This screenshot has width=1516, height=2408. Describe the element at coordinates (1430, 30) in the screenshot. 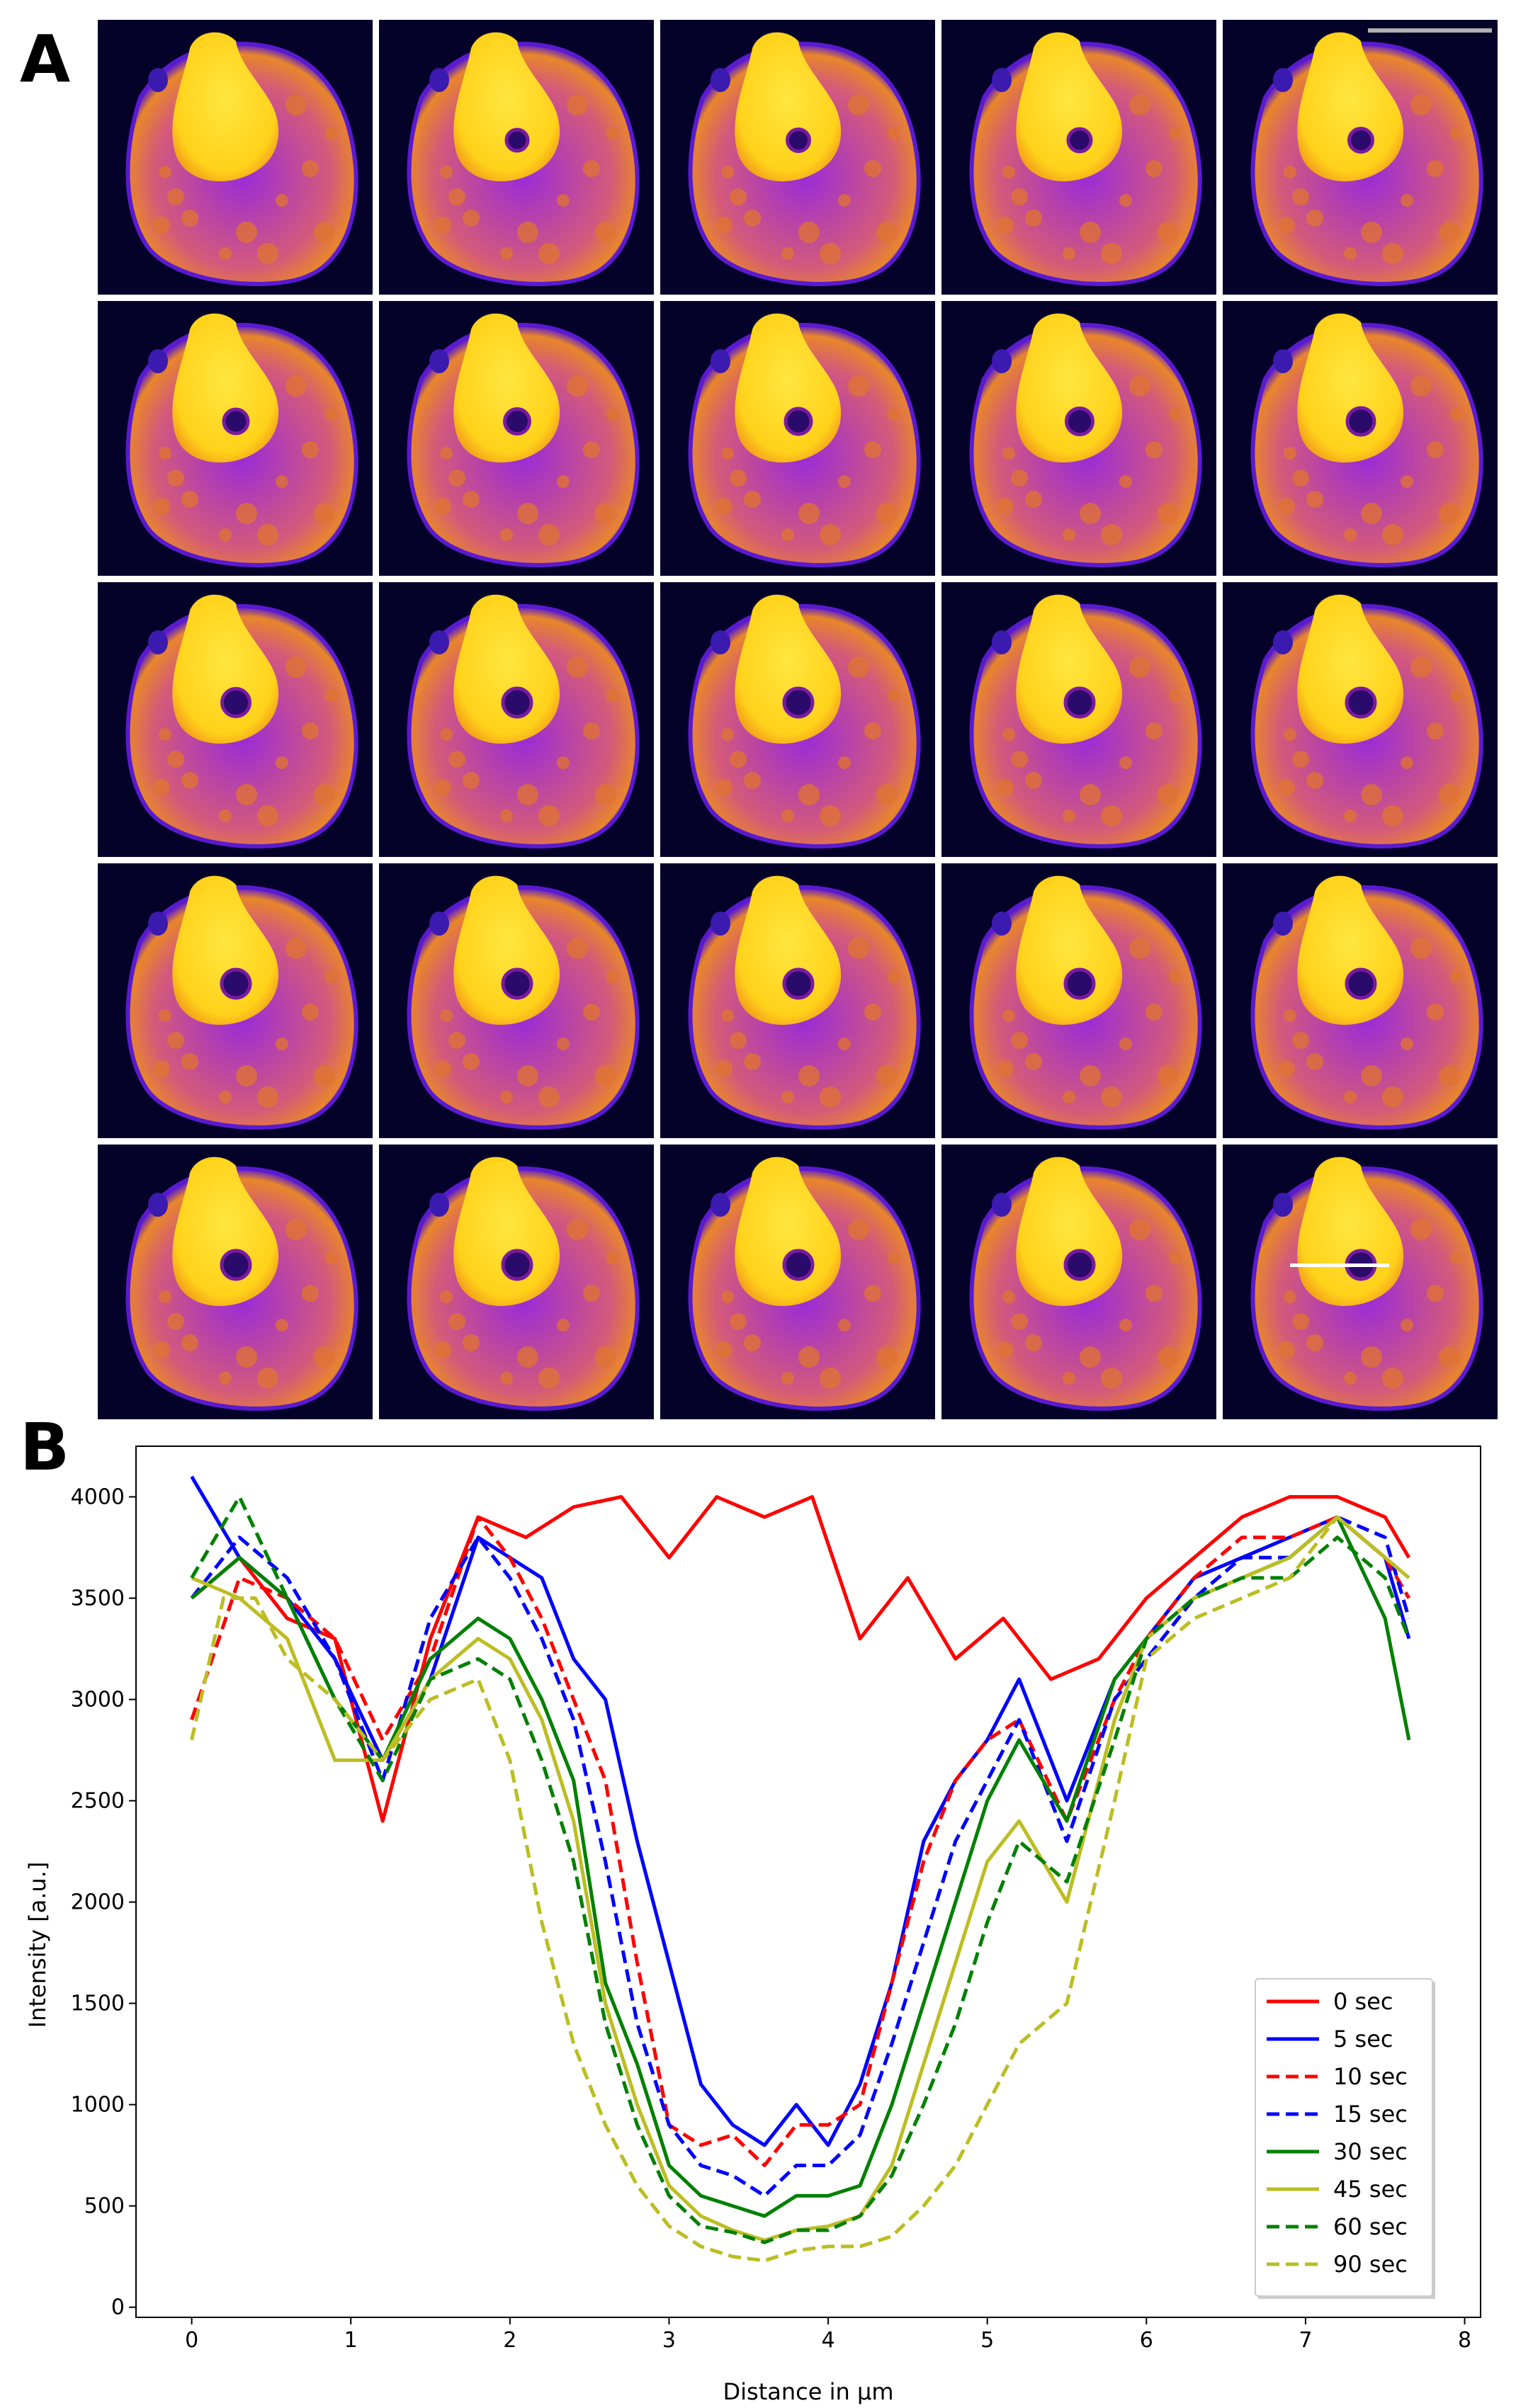

I see `scale-bar` at that location.